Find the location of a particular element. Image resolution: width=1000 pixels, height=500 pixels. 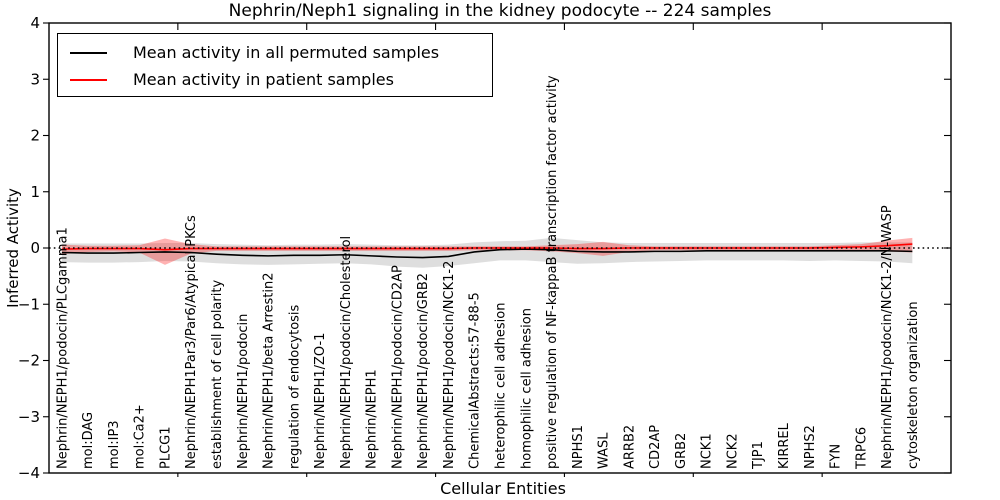

x-category-label: FYN is located at coordinates (836, 456).